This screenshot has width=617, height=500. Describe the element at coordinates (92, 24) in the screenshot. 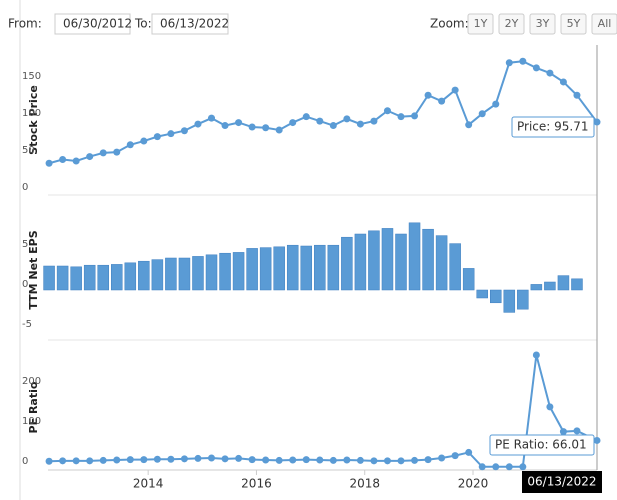

I see `from-input` at that location.